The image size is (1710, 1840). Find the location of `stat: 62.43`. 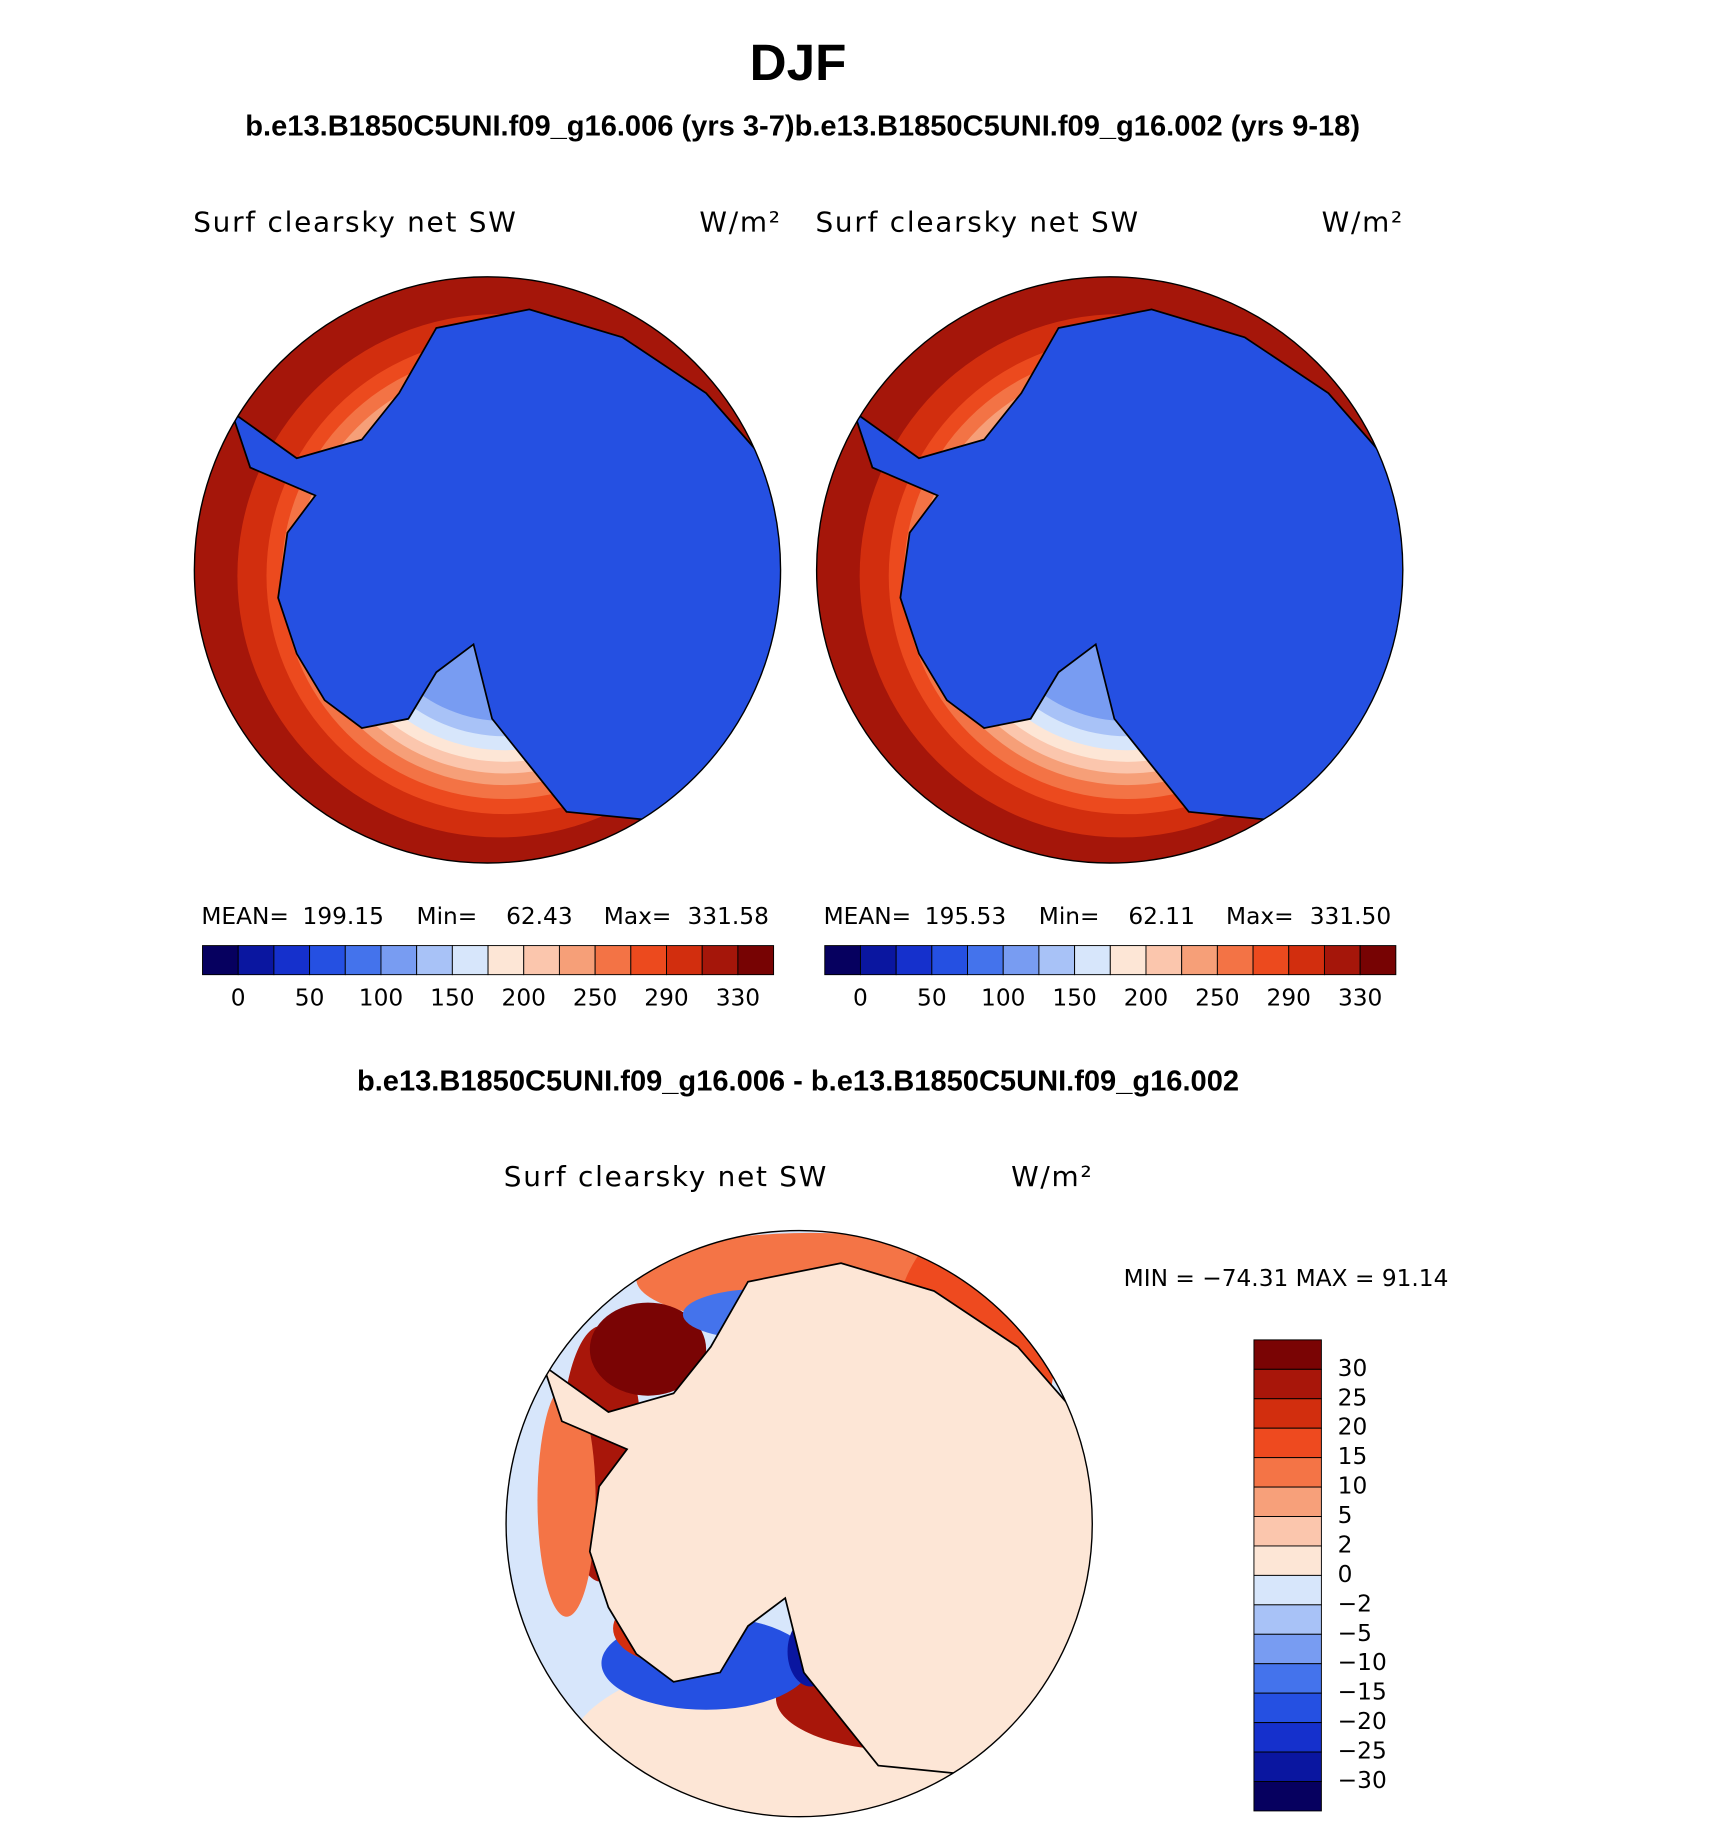

stat: 62.43 is located at coordinates (539, 916).